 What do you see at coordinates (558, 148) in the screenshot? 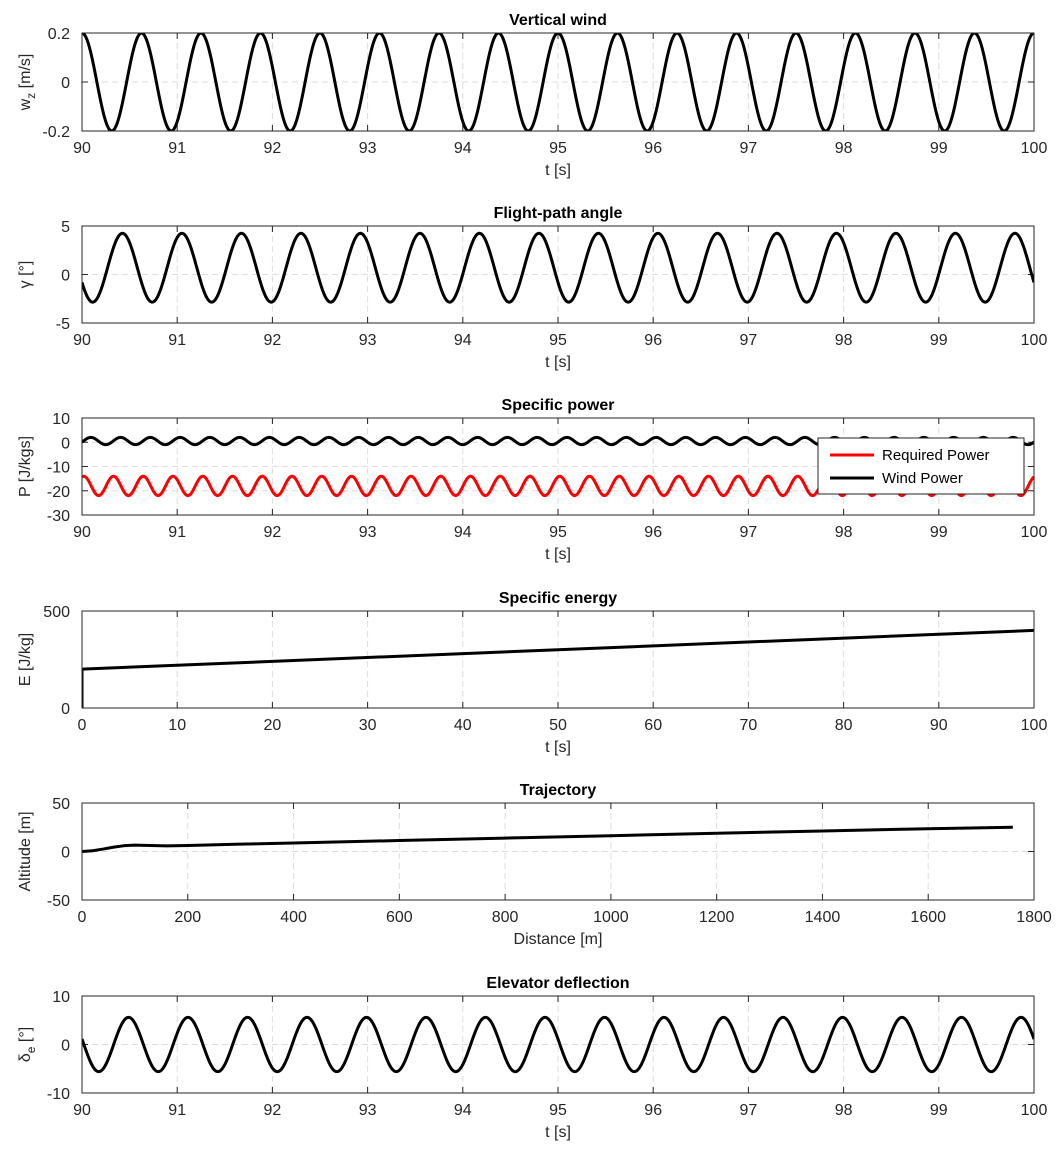
I see `vertical-wind-x-tick-label: 95` at bounding box center [558, 148].